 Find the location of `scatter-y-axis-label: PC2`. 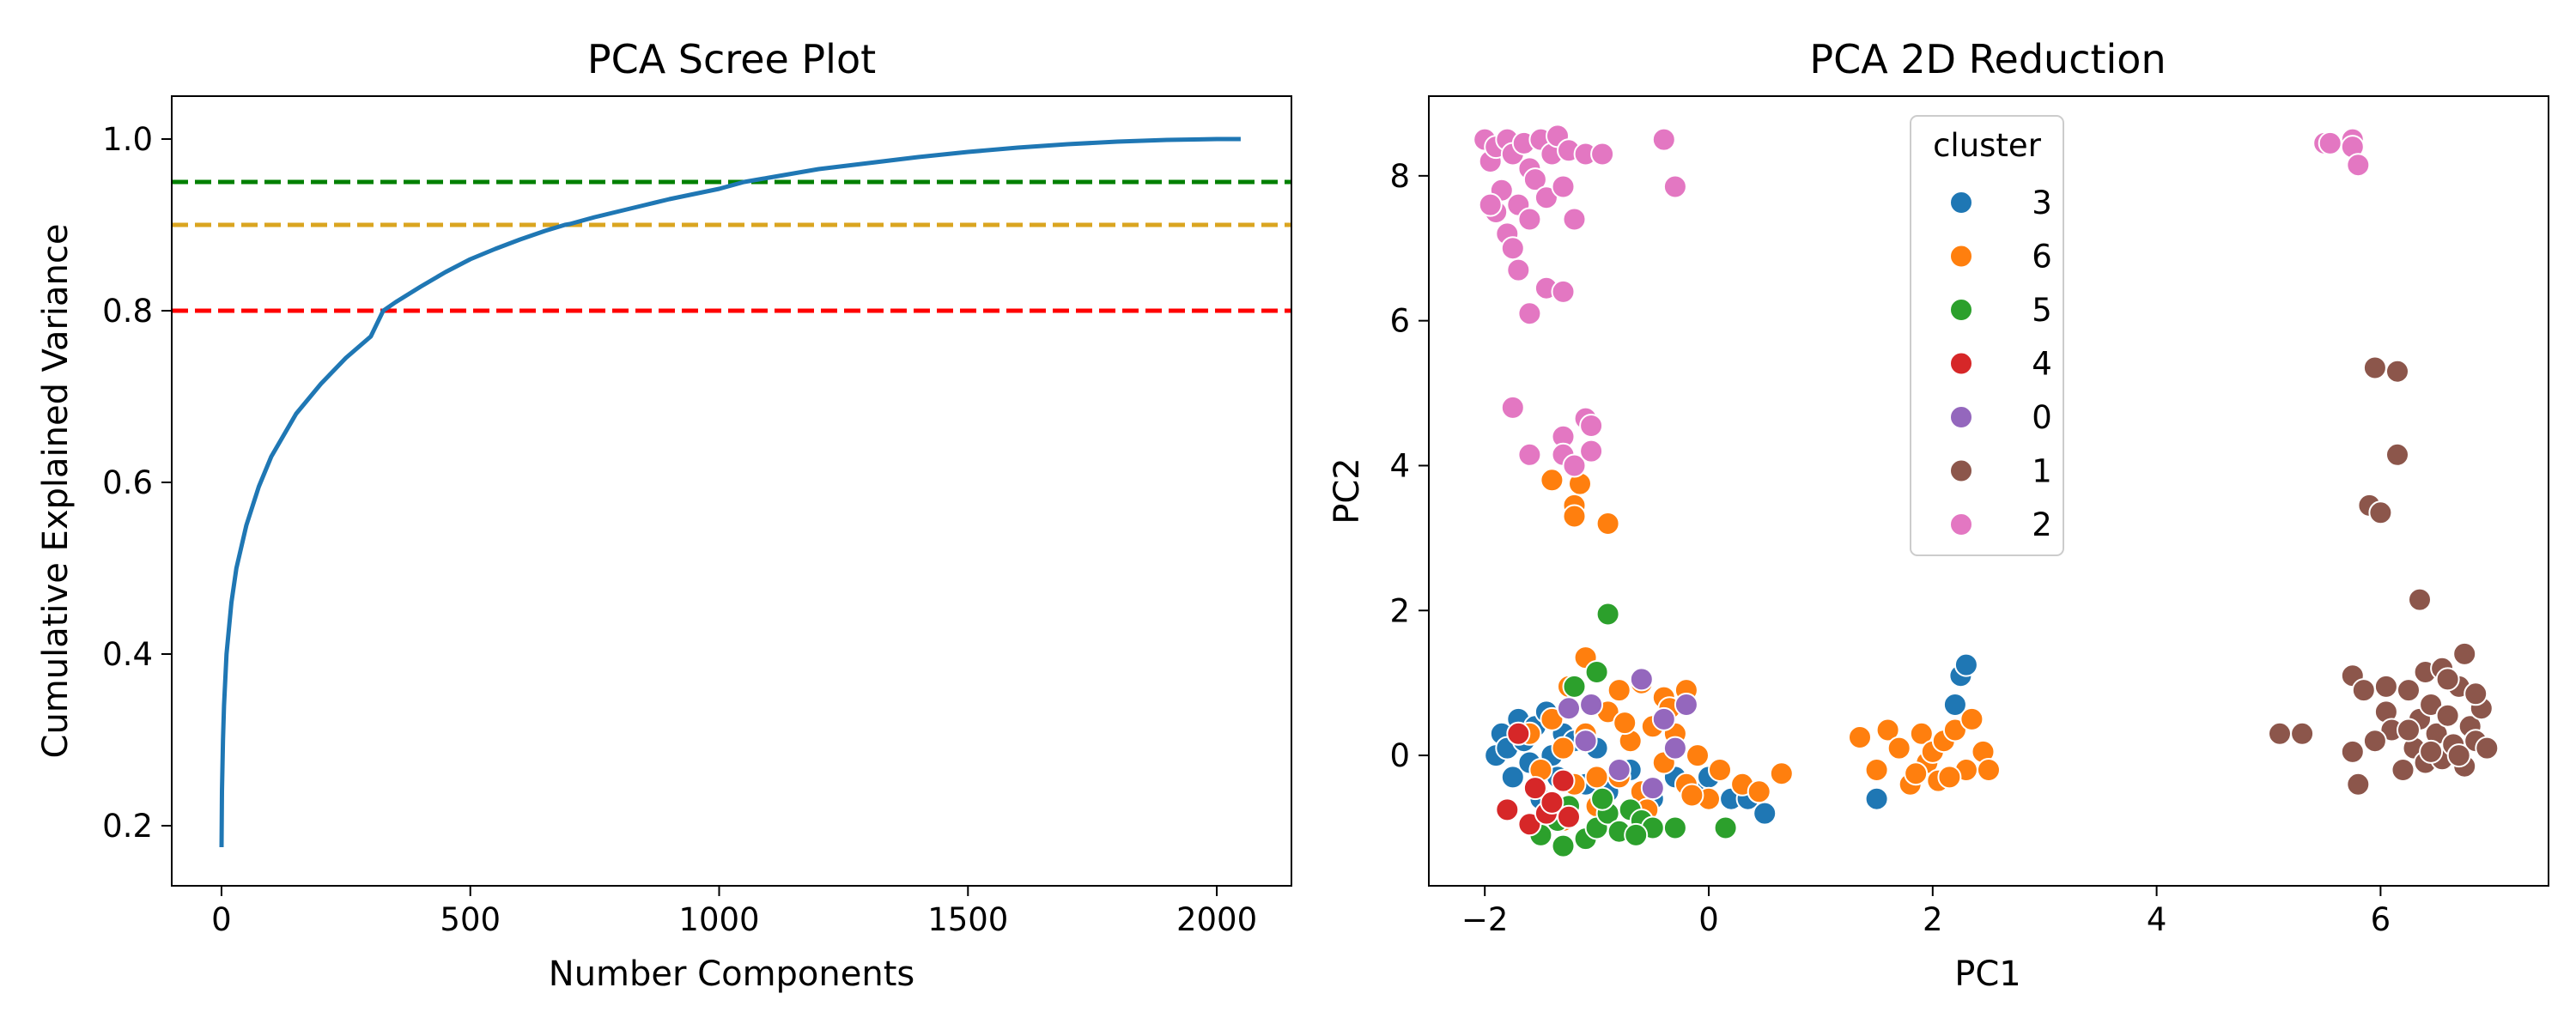

scatter-y-axis-label: PC2 is located at coordinates (1347, 490).